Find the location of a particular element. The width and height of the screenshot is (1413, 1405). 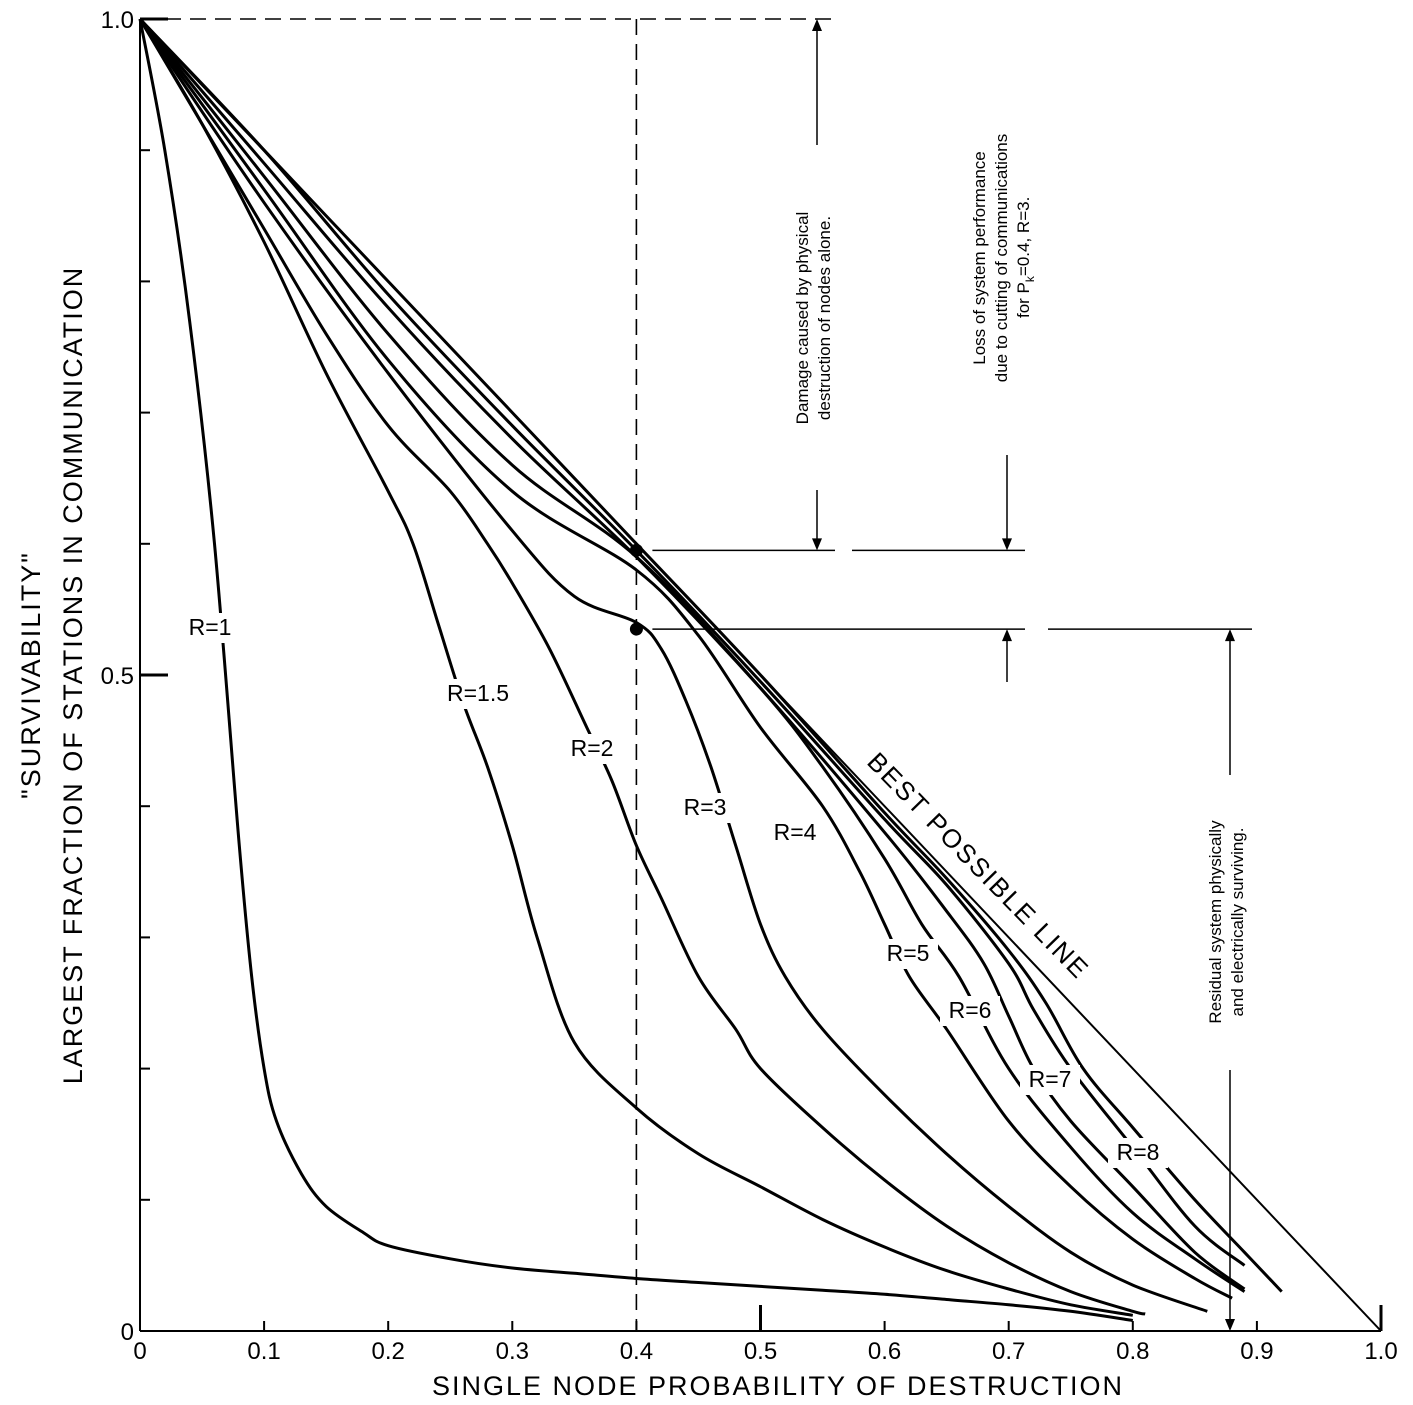

series-label-r-4: R=4 is located at coordinates (795, 832).